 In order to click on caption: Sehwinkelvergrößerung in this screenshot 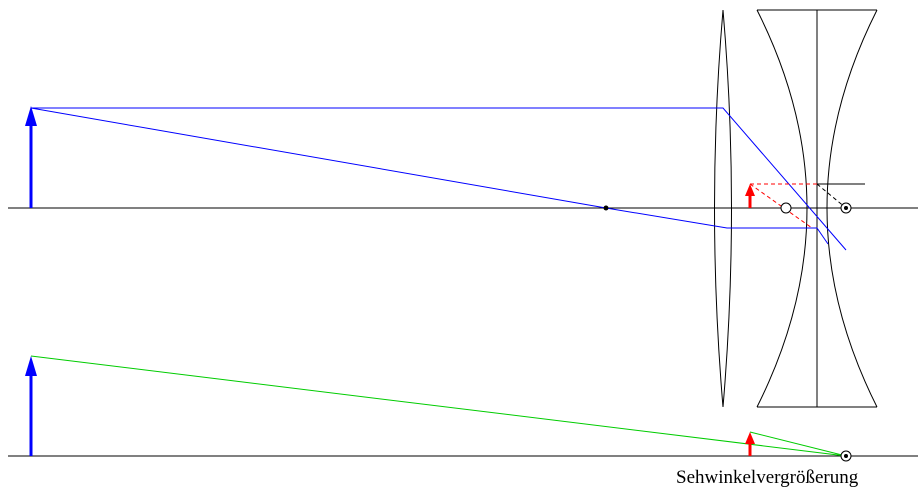, I will do `click(767, 477)`.